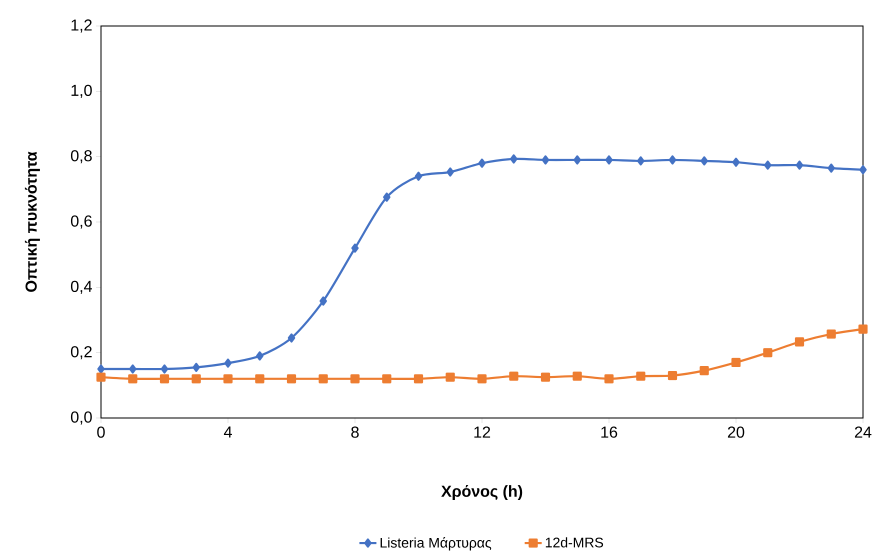 This screenshot has width=877, height=555. I want to click on x-tick-label: 20, so click(736, 432).